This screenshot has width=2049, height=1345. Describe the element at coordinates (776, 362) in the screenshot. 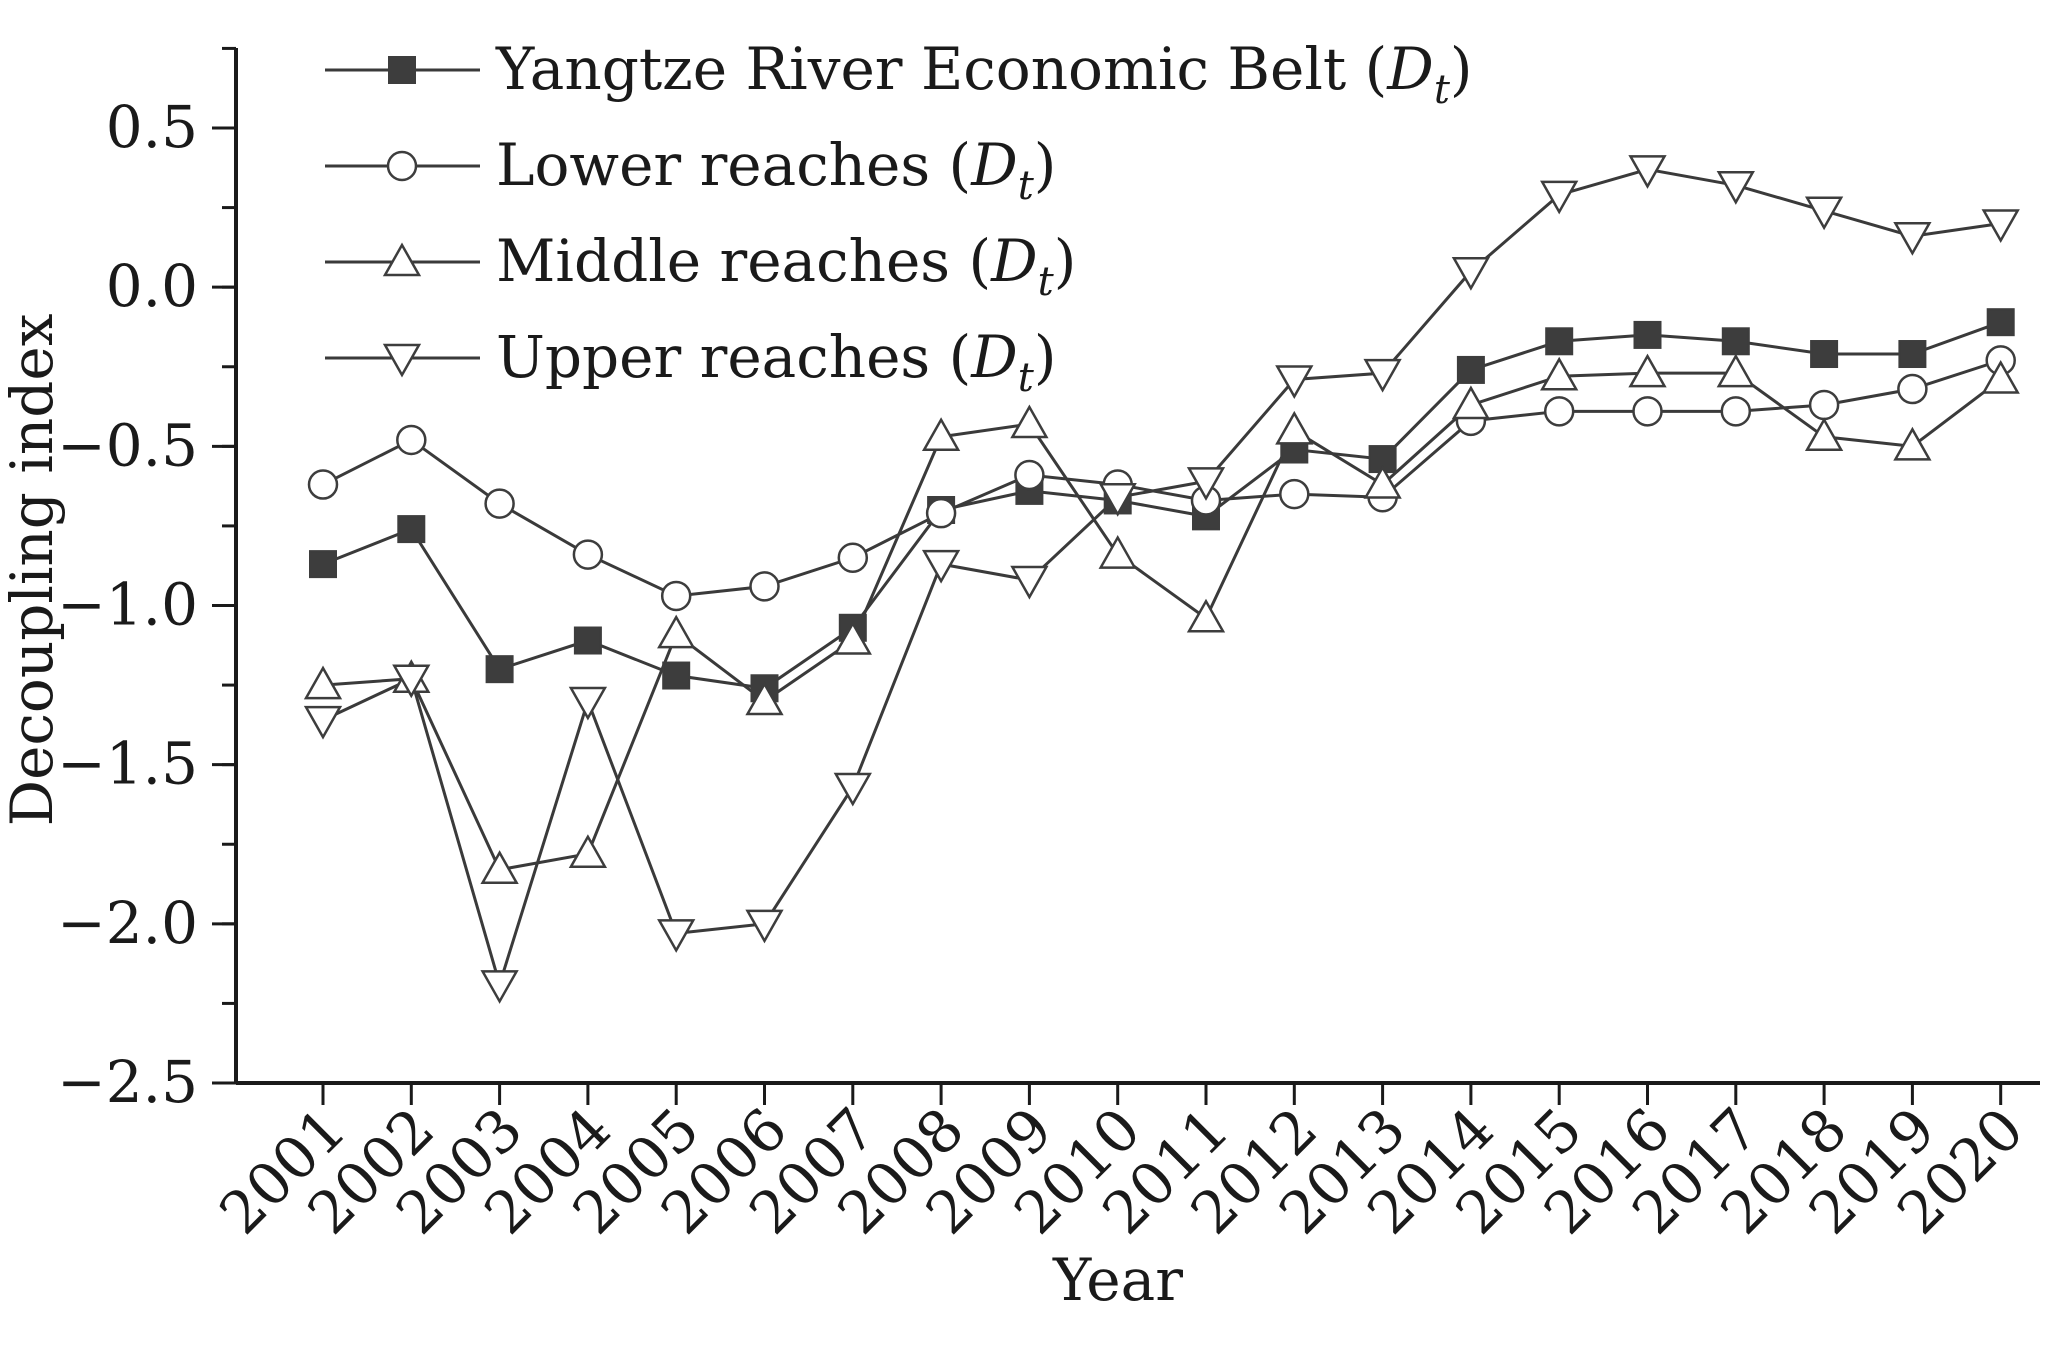

I see `legend-label: Upper reaches (Dt)` at that location.